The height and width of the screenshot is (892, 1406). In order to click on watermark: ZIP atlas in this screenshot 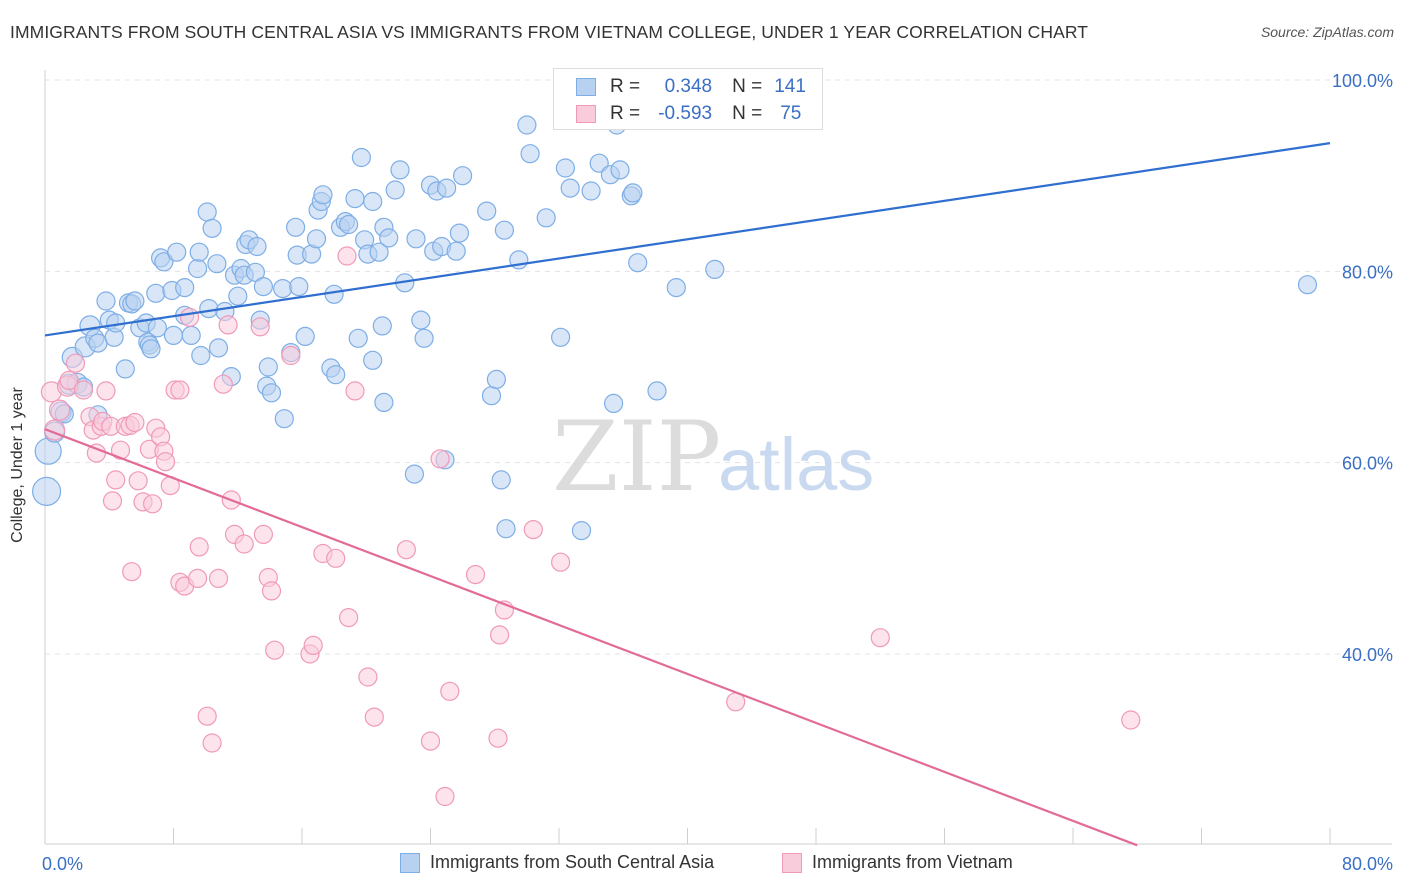, I will do `click(713, 457)`.